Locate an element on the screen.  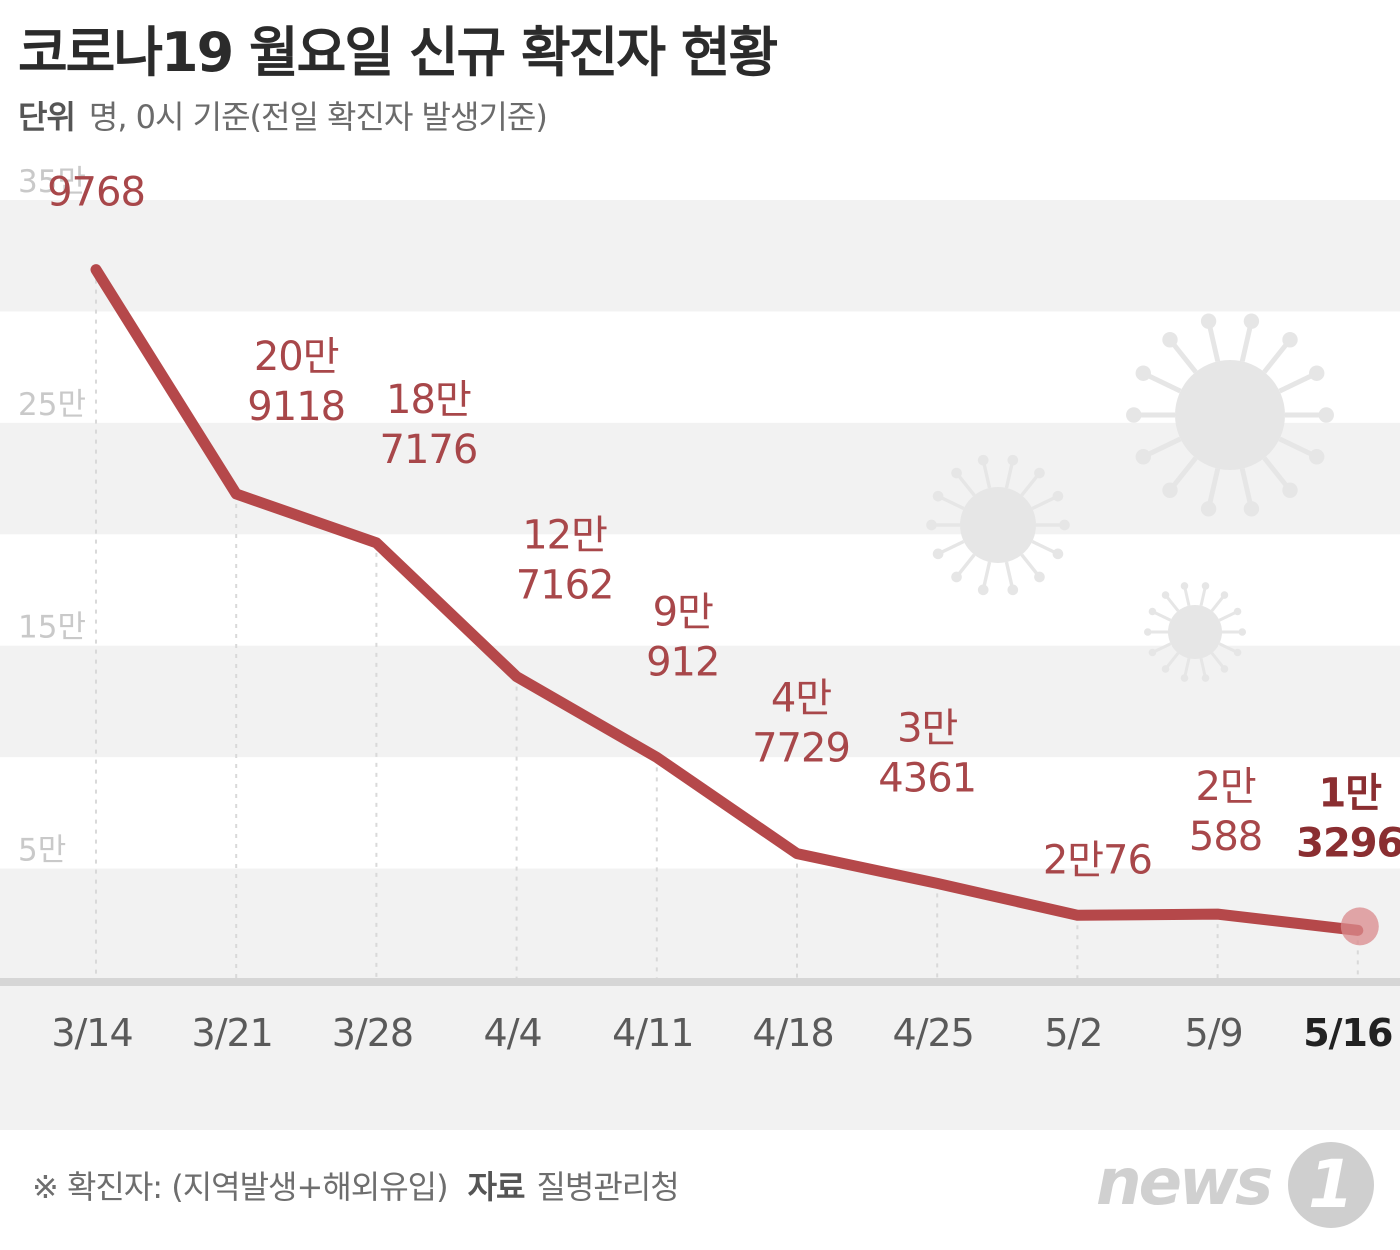
data-label: 18만 is located at coordinates (428, 400).